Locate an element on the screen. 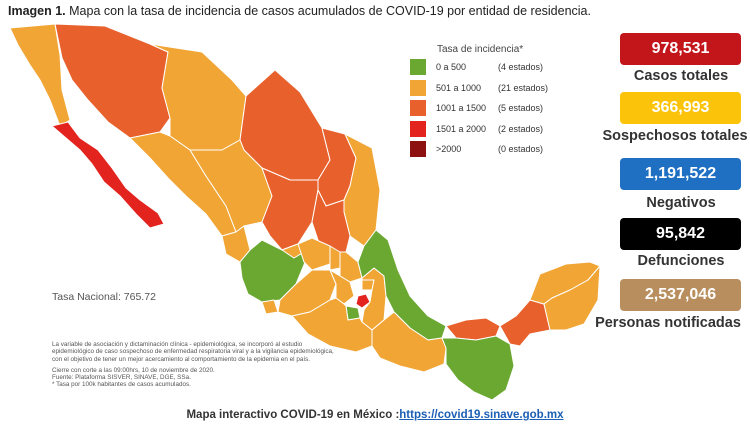 The width and height of the screenshot is (750, 425). state-quintana-roo is located at coordinates (572, 298).